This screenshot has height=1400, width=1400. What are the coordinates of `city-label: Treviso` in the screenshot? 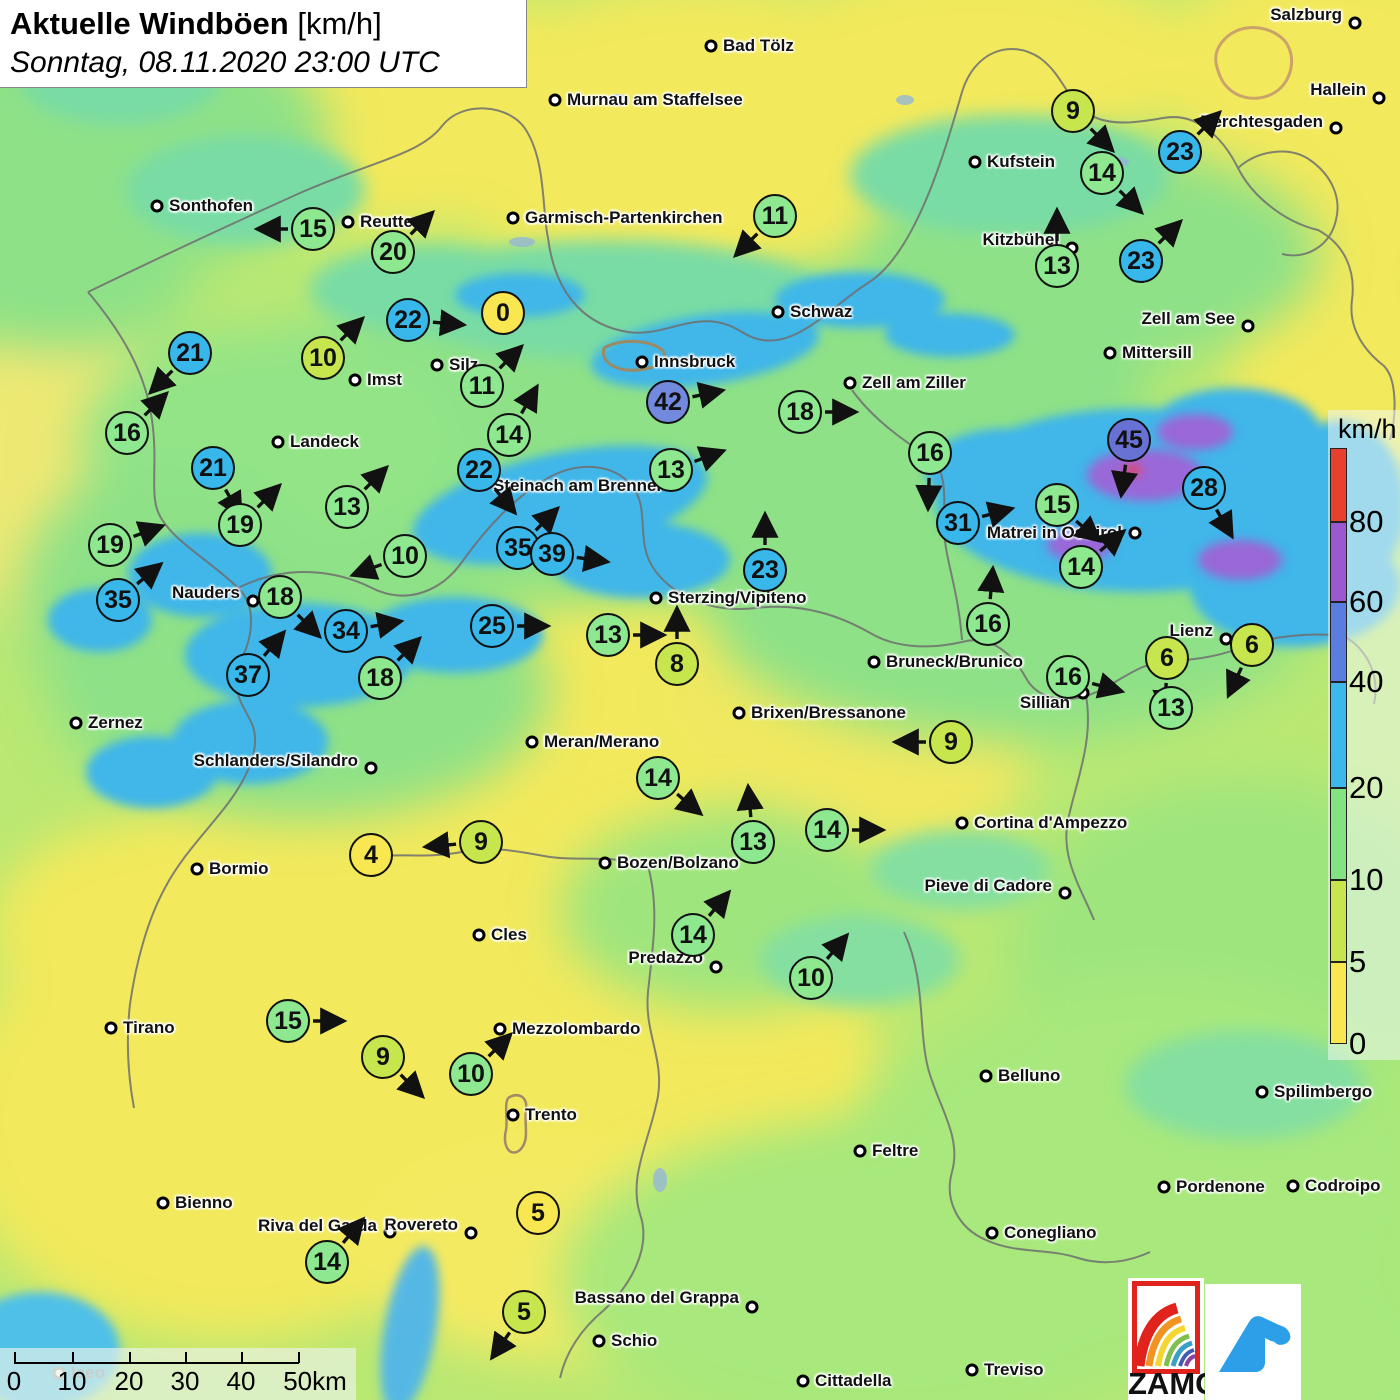 It's located at (1014, 1369).